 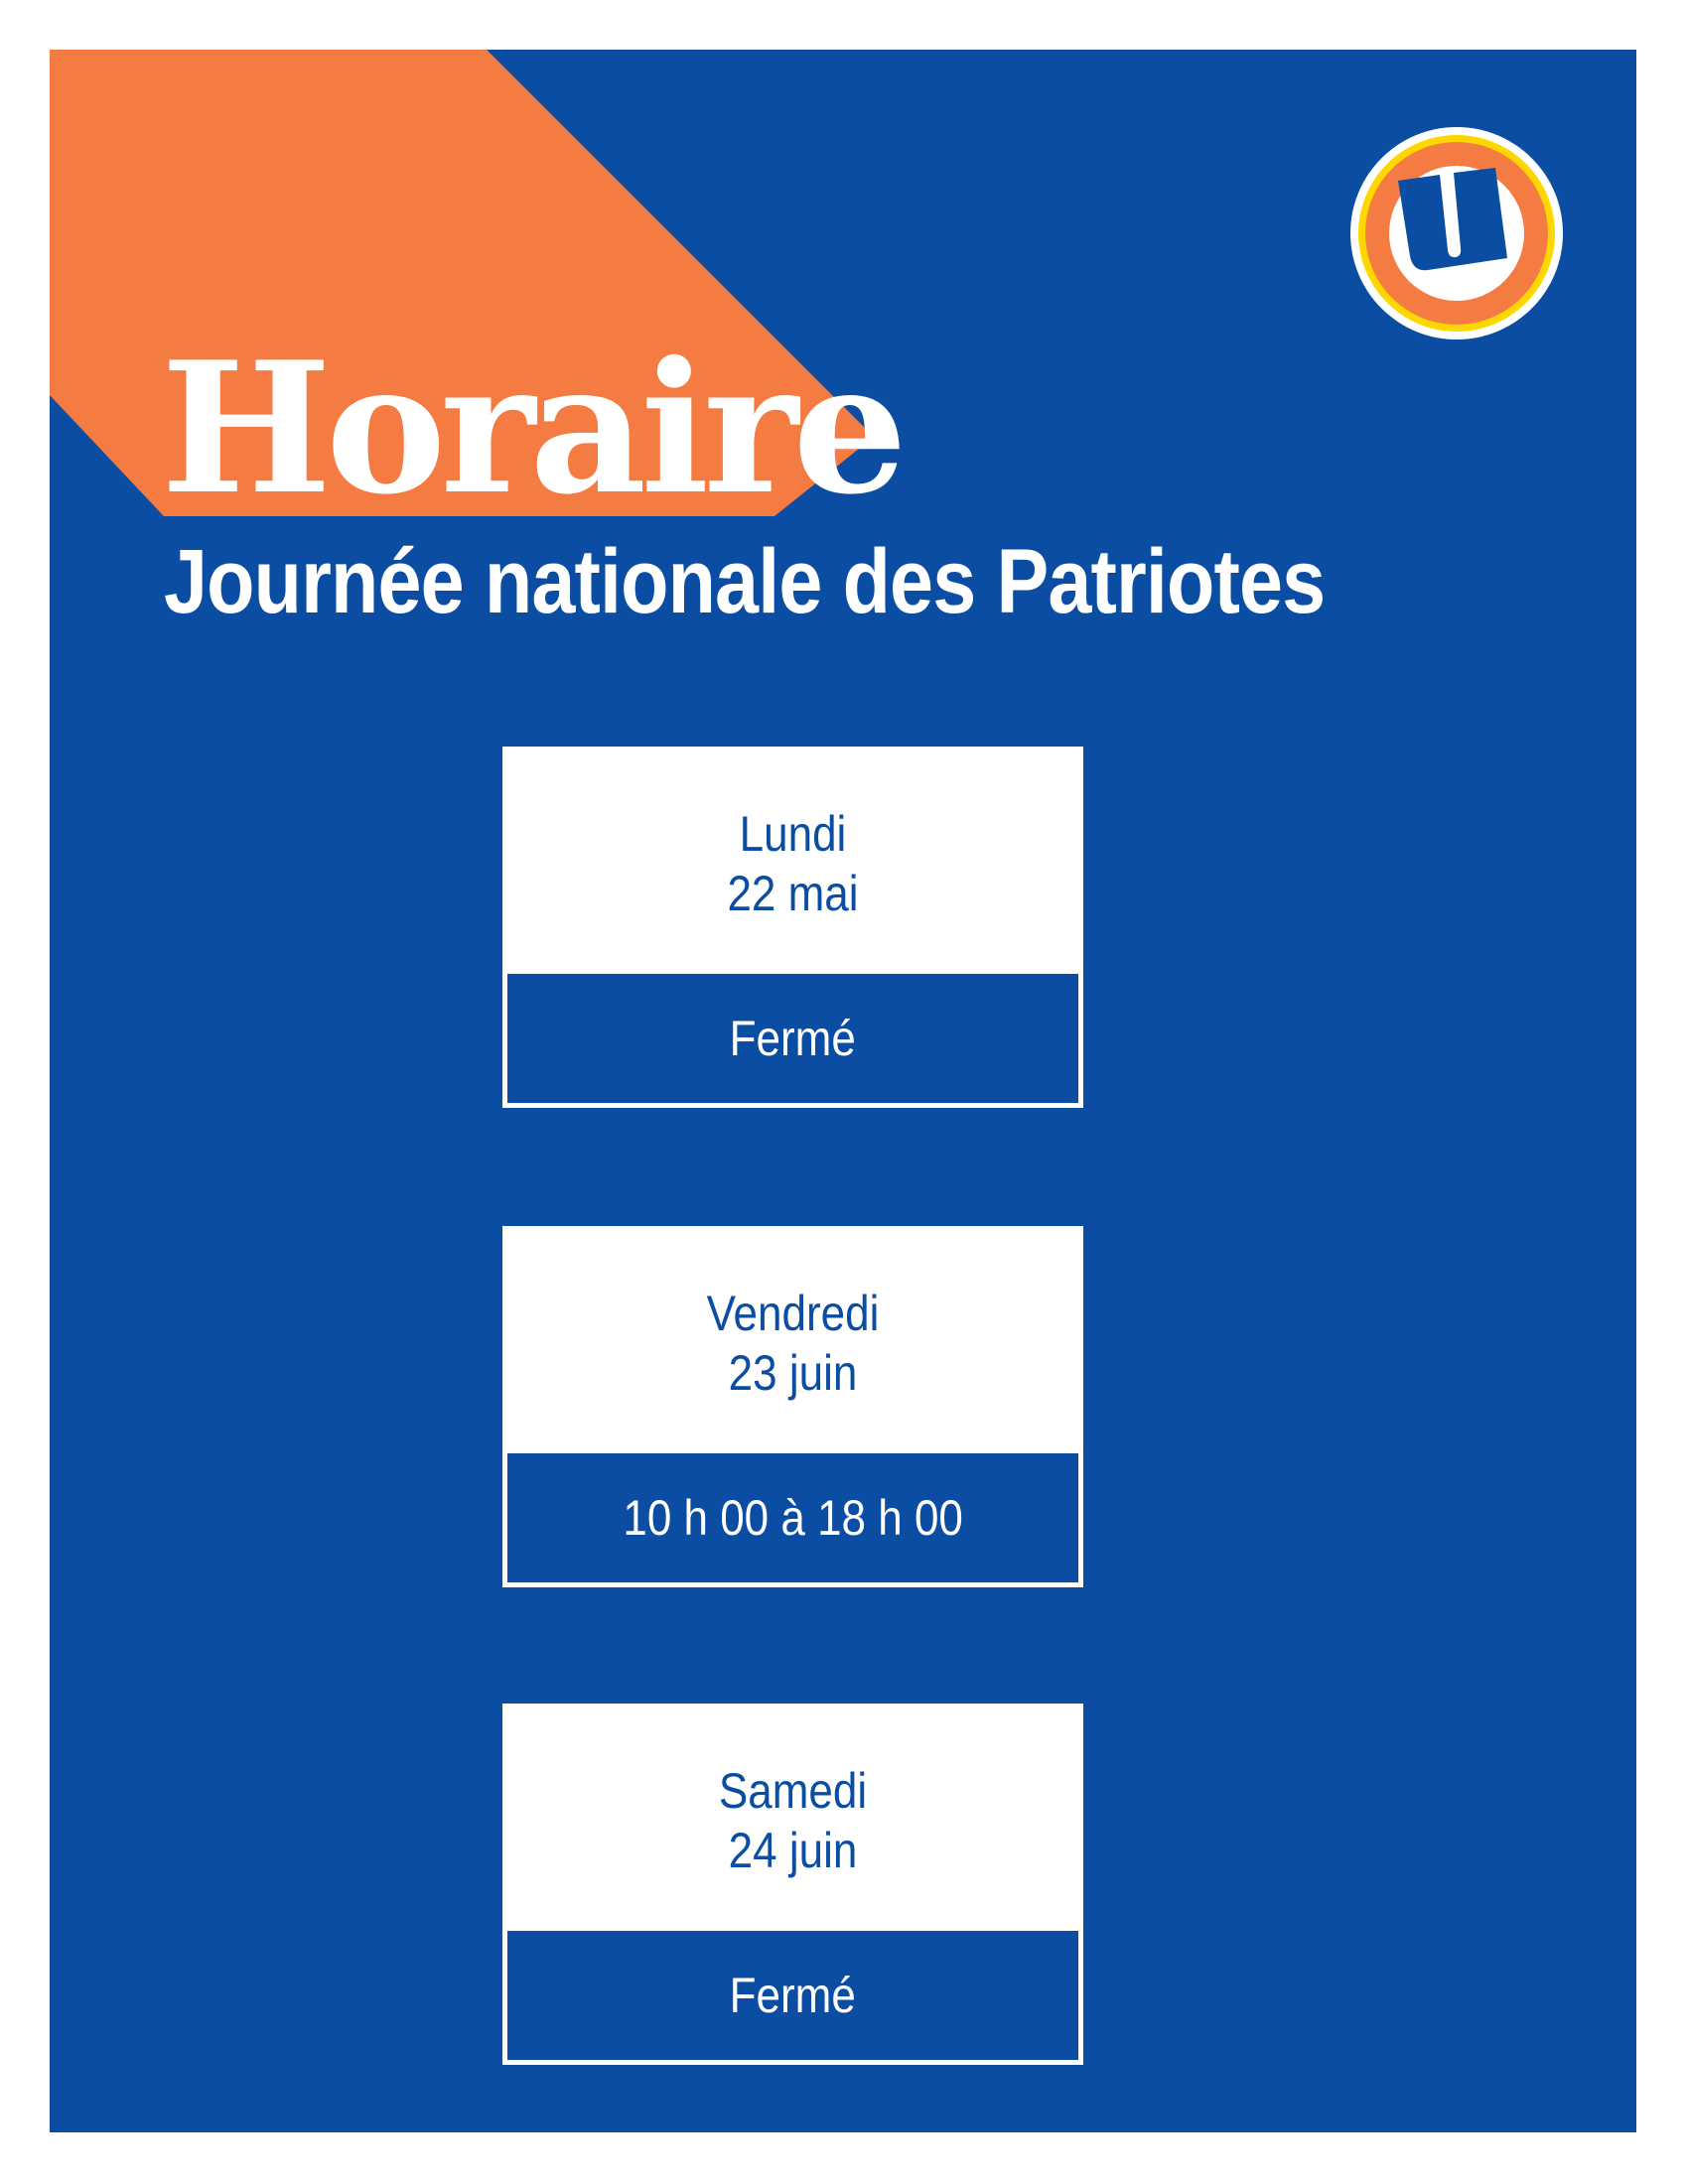 I want to click on schedule-card: Samedi 24 juin Fermé, so click(x=792, y=1884).